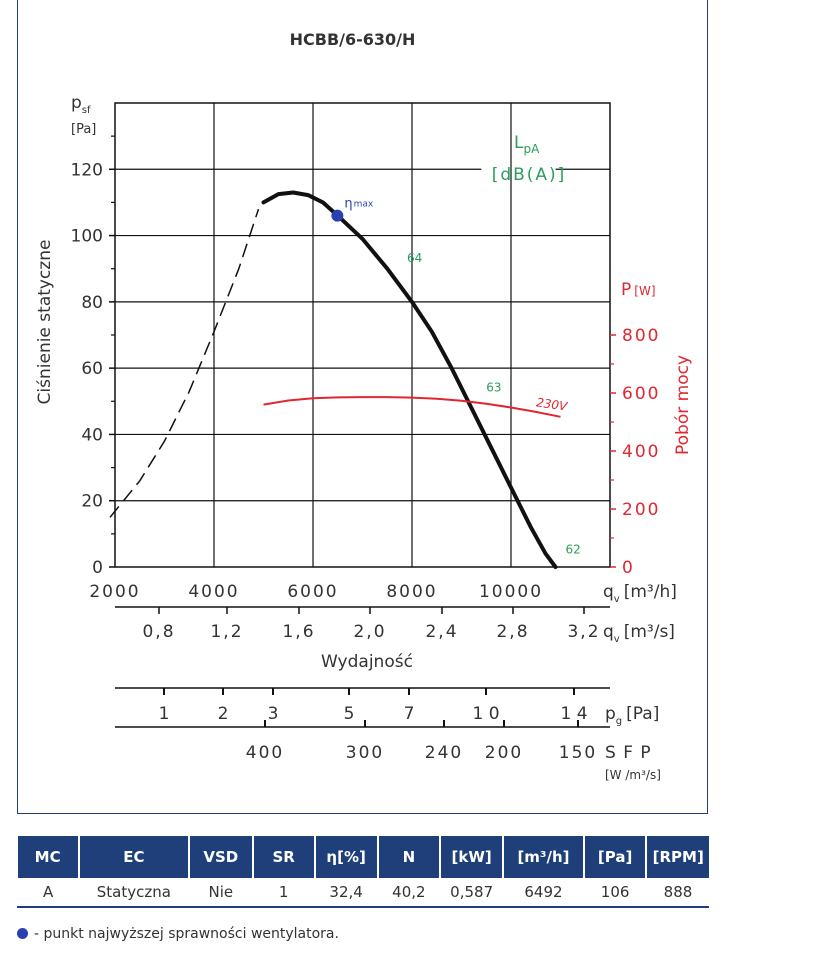 This screenshot has height=956, width=820. I want to click on power-unit-label: P [W], so click(638, 290).